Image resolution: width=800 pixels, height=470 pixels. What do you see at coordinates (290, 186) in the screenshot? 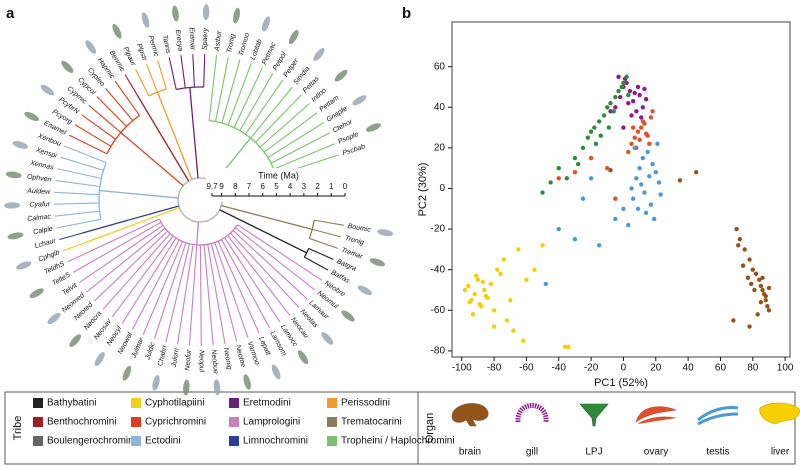
I see `tick-label: 4` at bounding box center [290, 186].